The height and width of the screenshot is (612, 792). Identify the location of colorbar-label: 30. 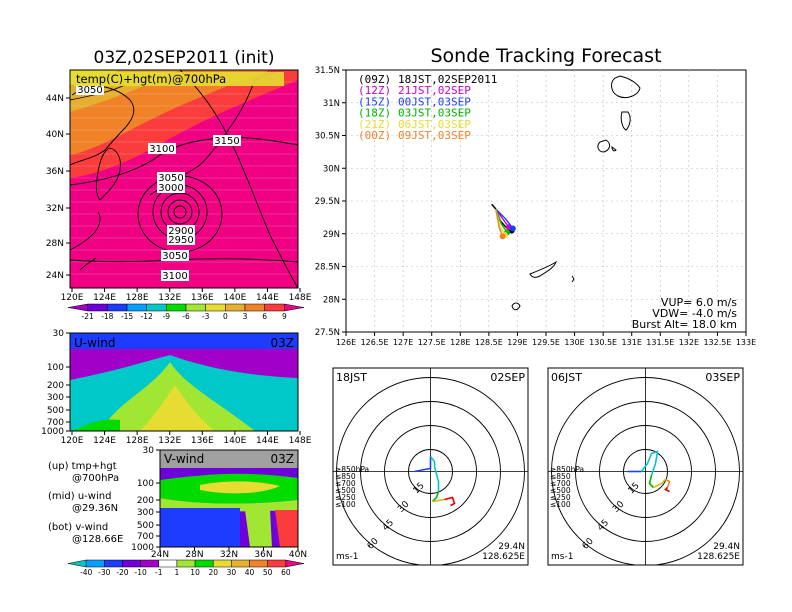
(232, 572).